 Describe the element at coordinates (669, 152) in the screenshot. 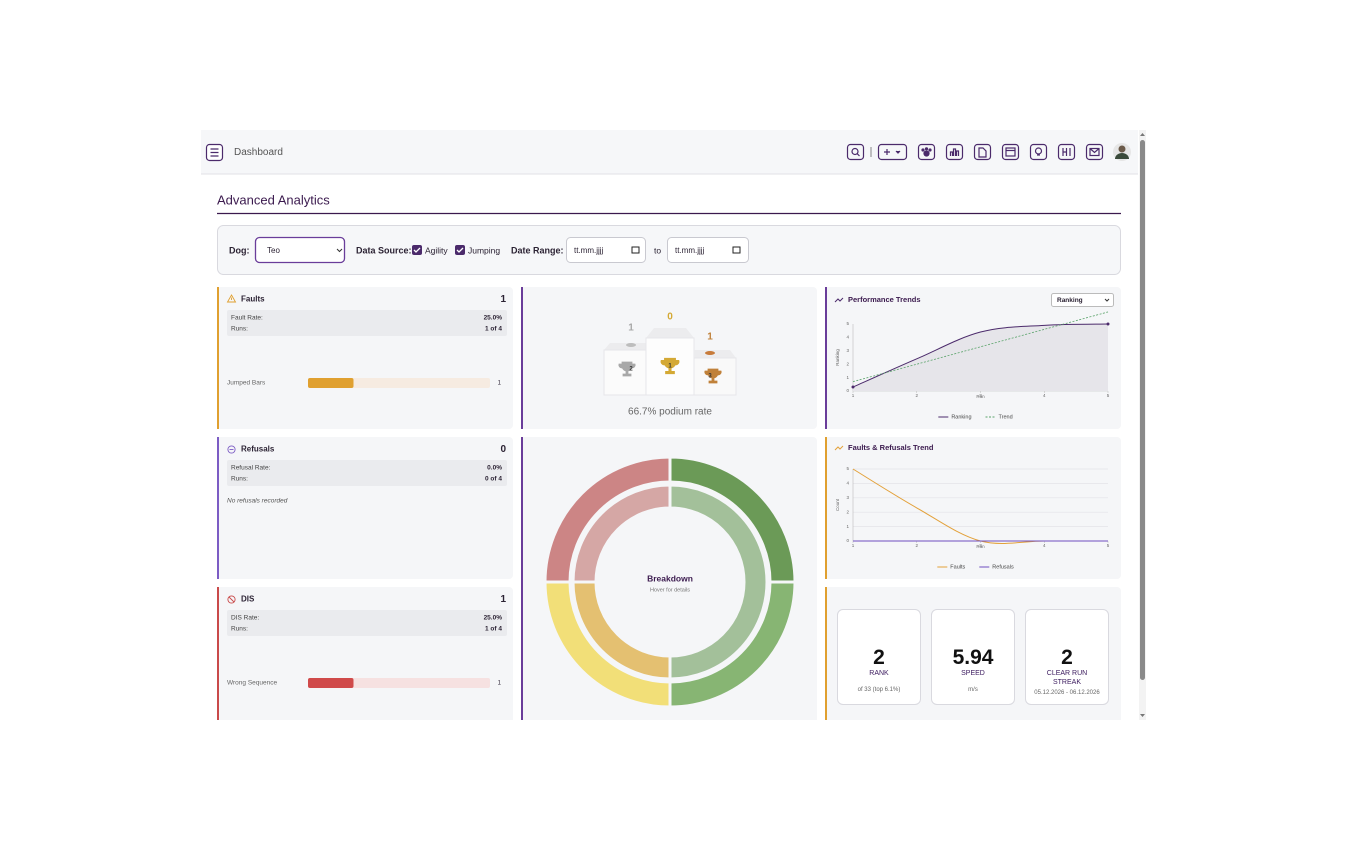

I see `top-bar` at that location.